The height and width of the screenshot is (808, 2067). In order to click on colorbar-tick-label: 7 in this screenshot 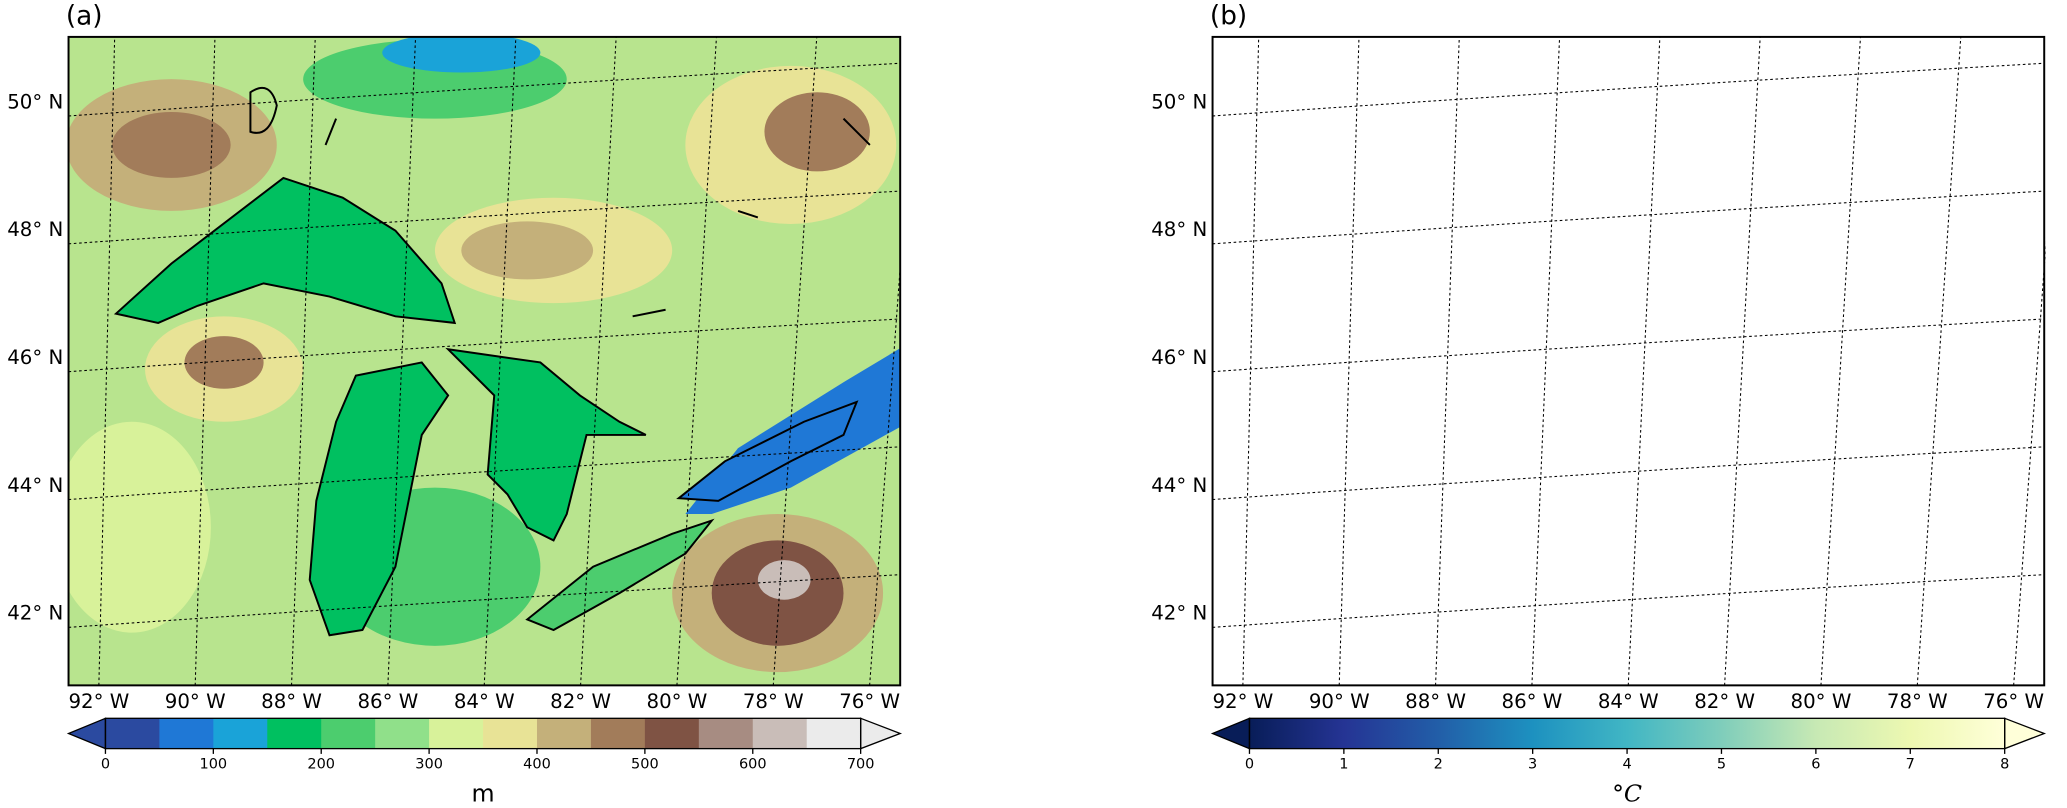, I will do `click(1910, 764)`.